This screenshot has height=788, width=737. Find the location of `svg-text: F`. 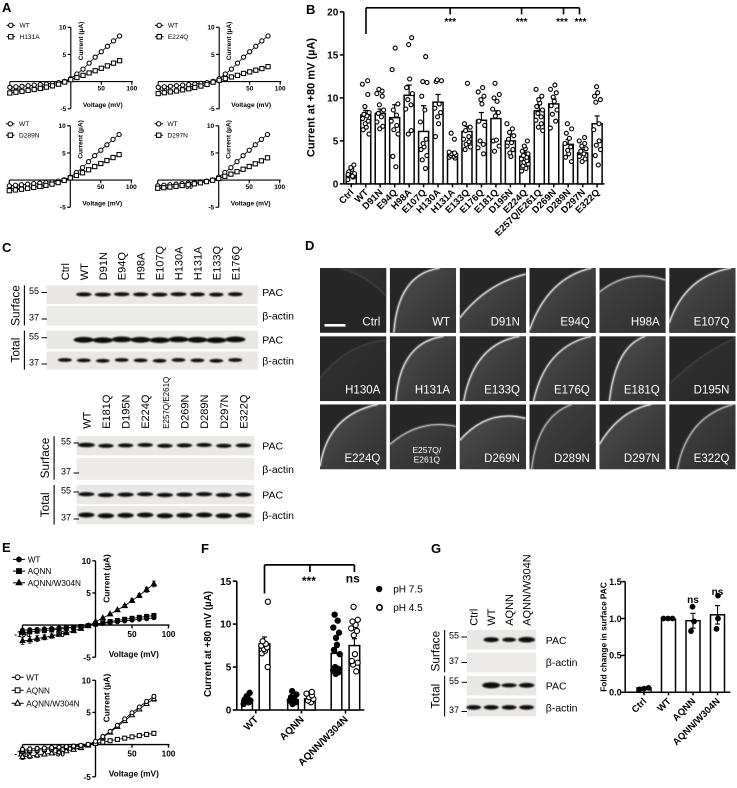

svg-text: F is located at coordinates (205, 548).